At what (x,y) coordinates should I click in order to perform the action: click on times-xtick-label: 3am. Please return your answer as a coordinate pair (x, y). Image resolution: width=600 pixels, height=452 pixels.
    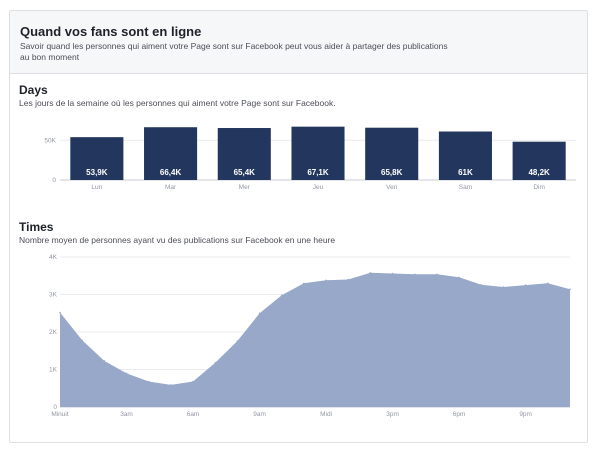
    Looking at the image, I should click on (126, 414).